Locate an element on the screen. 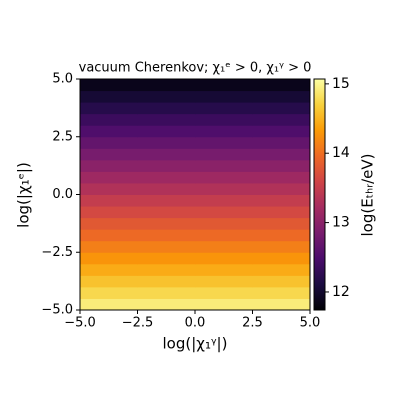  x-tick-label: 5.0 is located at coordinates (310, 323).